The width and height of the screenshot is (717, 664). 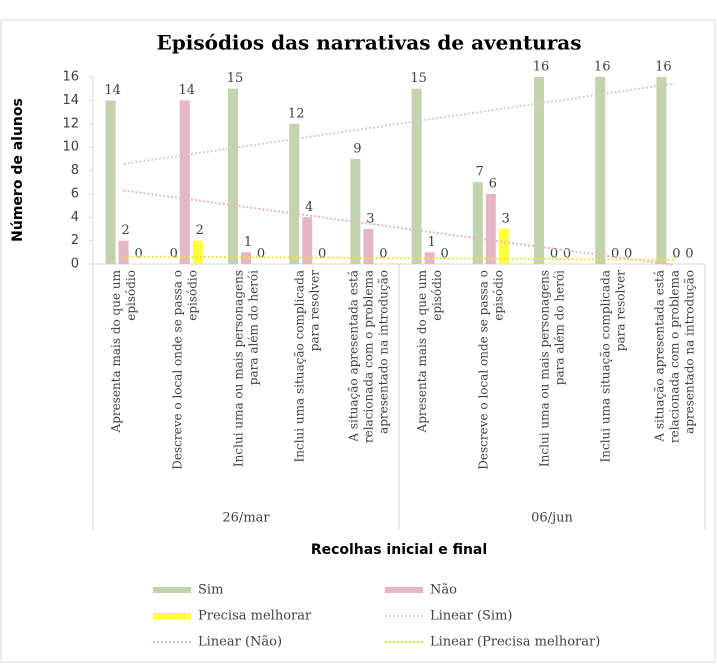 I want to click on legend-label: Linear (Não), so click(x=240, y=642).